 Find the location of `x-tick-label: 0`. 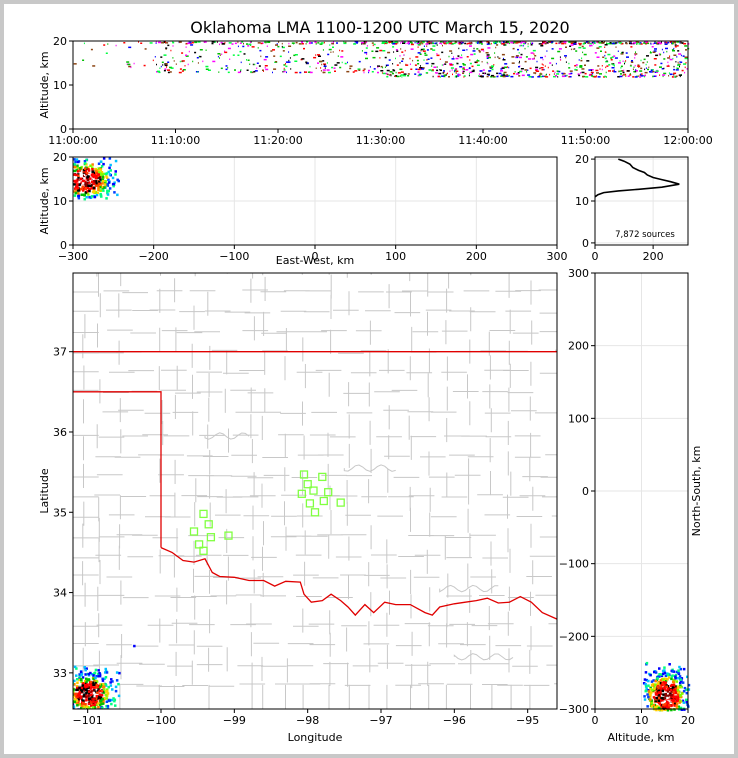

x-tick-label: 0 is located at coordinates (595, 256).